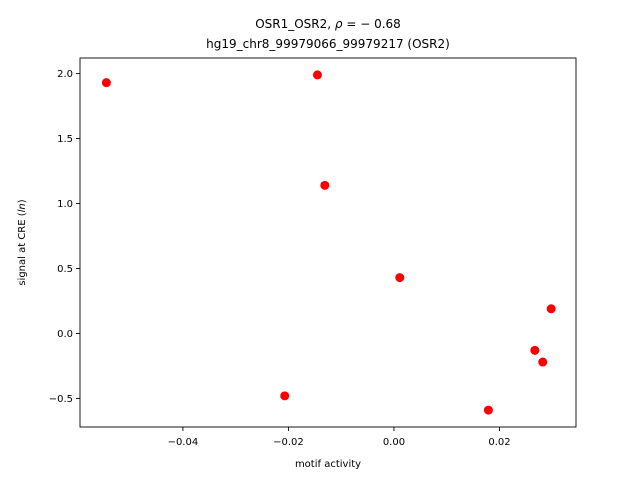 The image size is (640, 480). I want to click on y-tick-label: 0.5, so click(65, 269).